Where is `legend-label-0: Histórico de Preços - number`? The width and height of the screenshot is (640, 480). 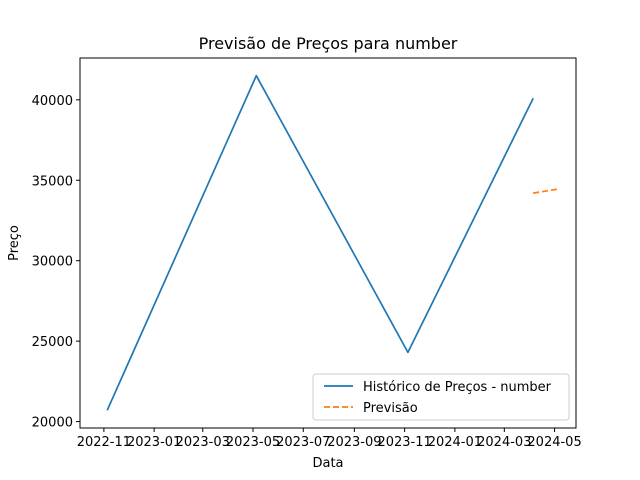
legend-label-0: Histórico de Preços - number is located at coordinates (457, 387).